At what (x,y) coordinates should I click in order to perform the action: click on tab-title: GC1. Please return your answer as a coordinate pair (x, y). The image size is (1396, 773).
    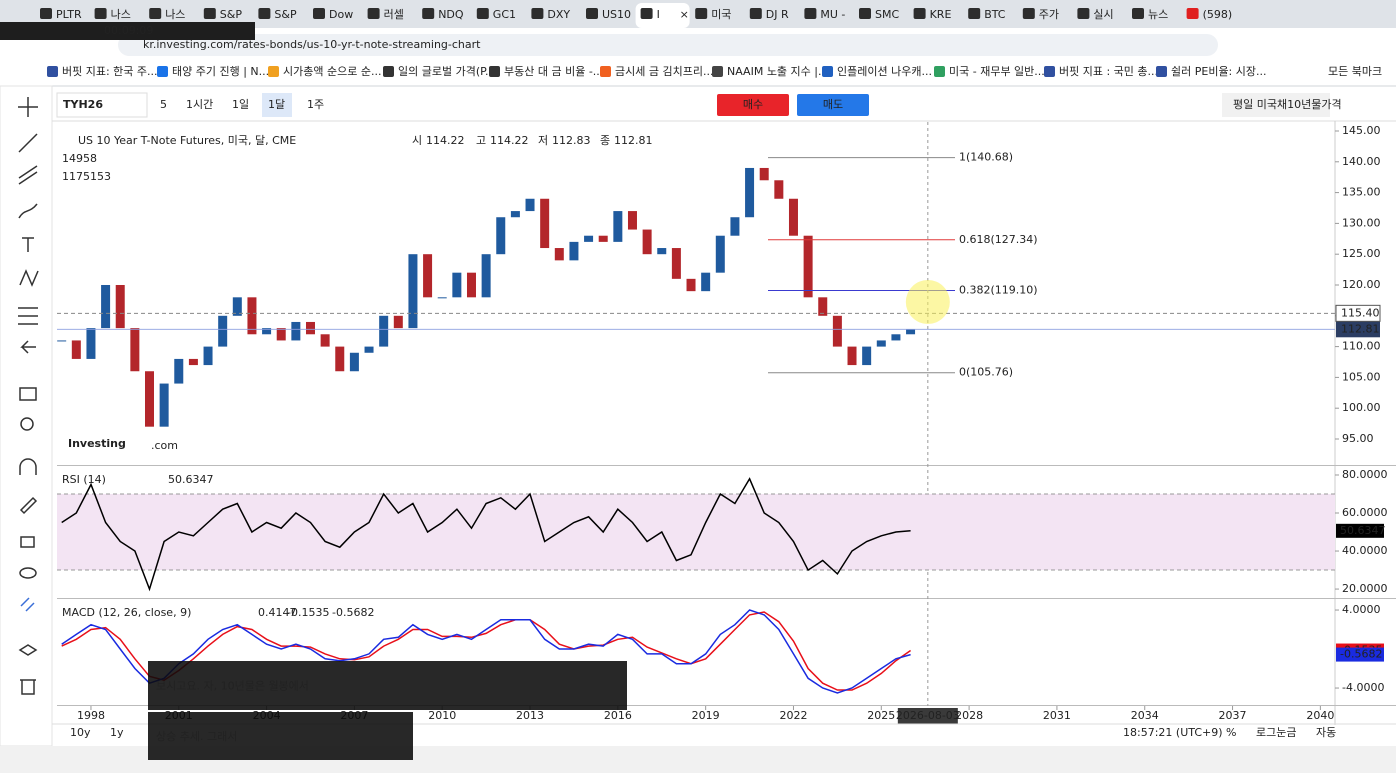
    Looking at the image, I should click on (504, 14).